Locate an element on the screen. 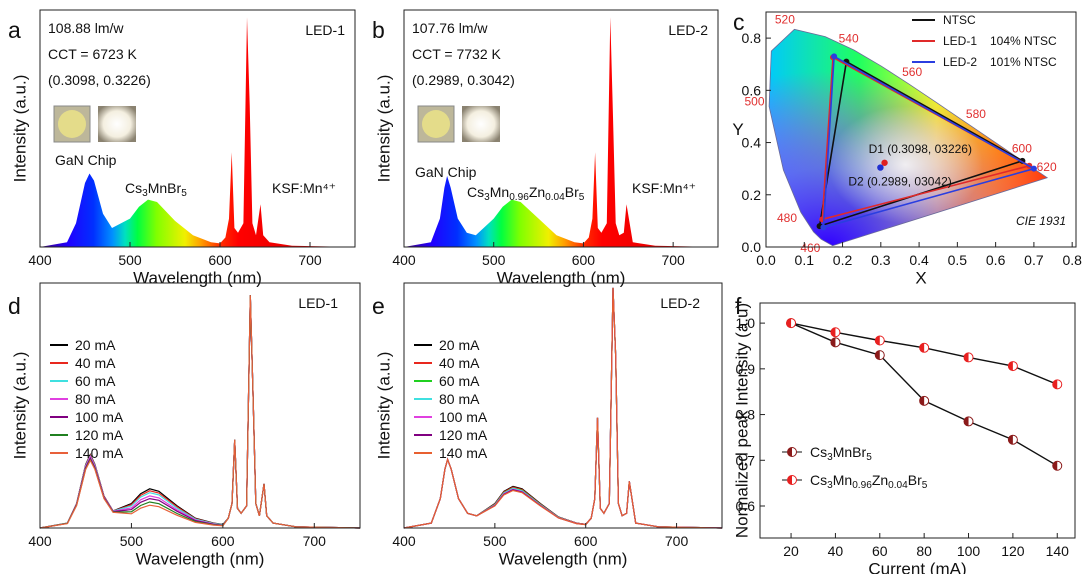 This screenshot has height=574, width=1083. wavelength-label: 600 is located at coordinates (1022, 149).